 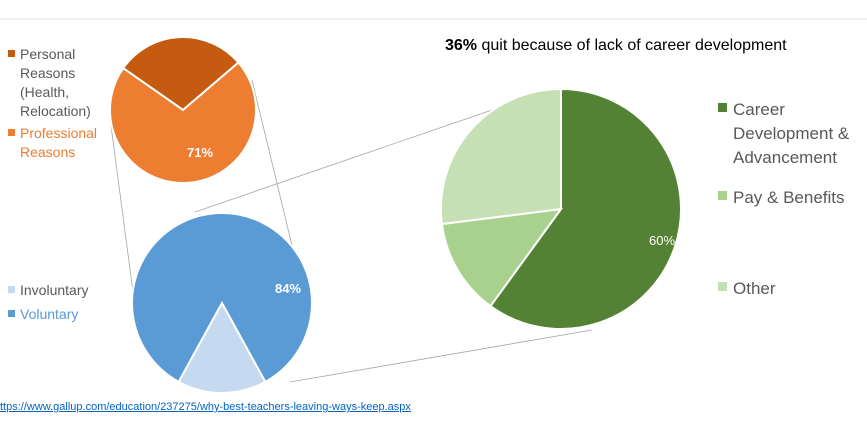 I want to click on legend-label: Other, so click(x=754, y=288).